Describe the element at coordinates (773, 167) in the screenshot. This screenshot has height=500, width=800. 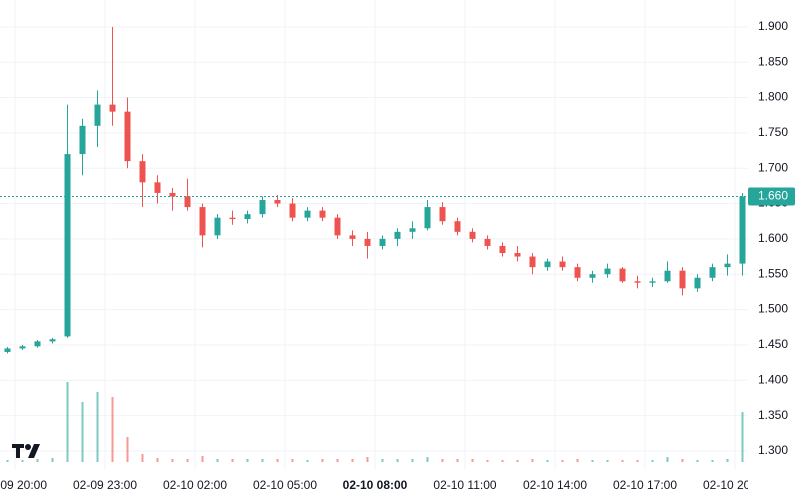
I see `y-tick-label: 1.700` at that location.